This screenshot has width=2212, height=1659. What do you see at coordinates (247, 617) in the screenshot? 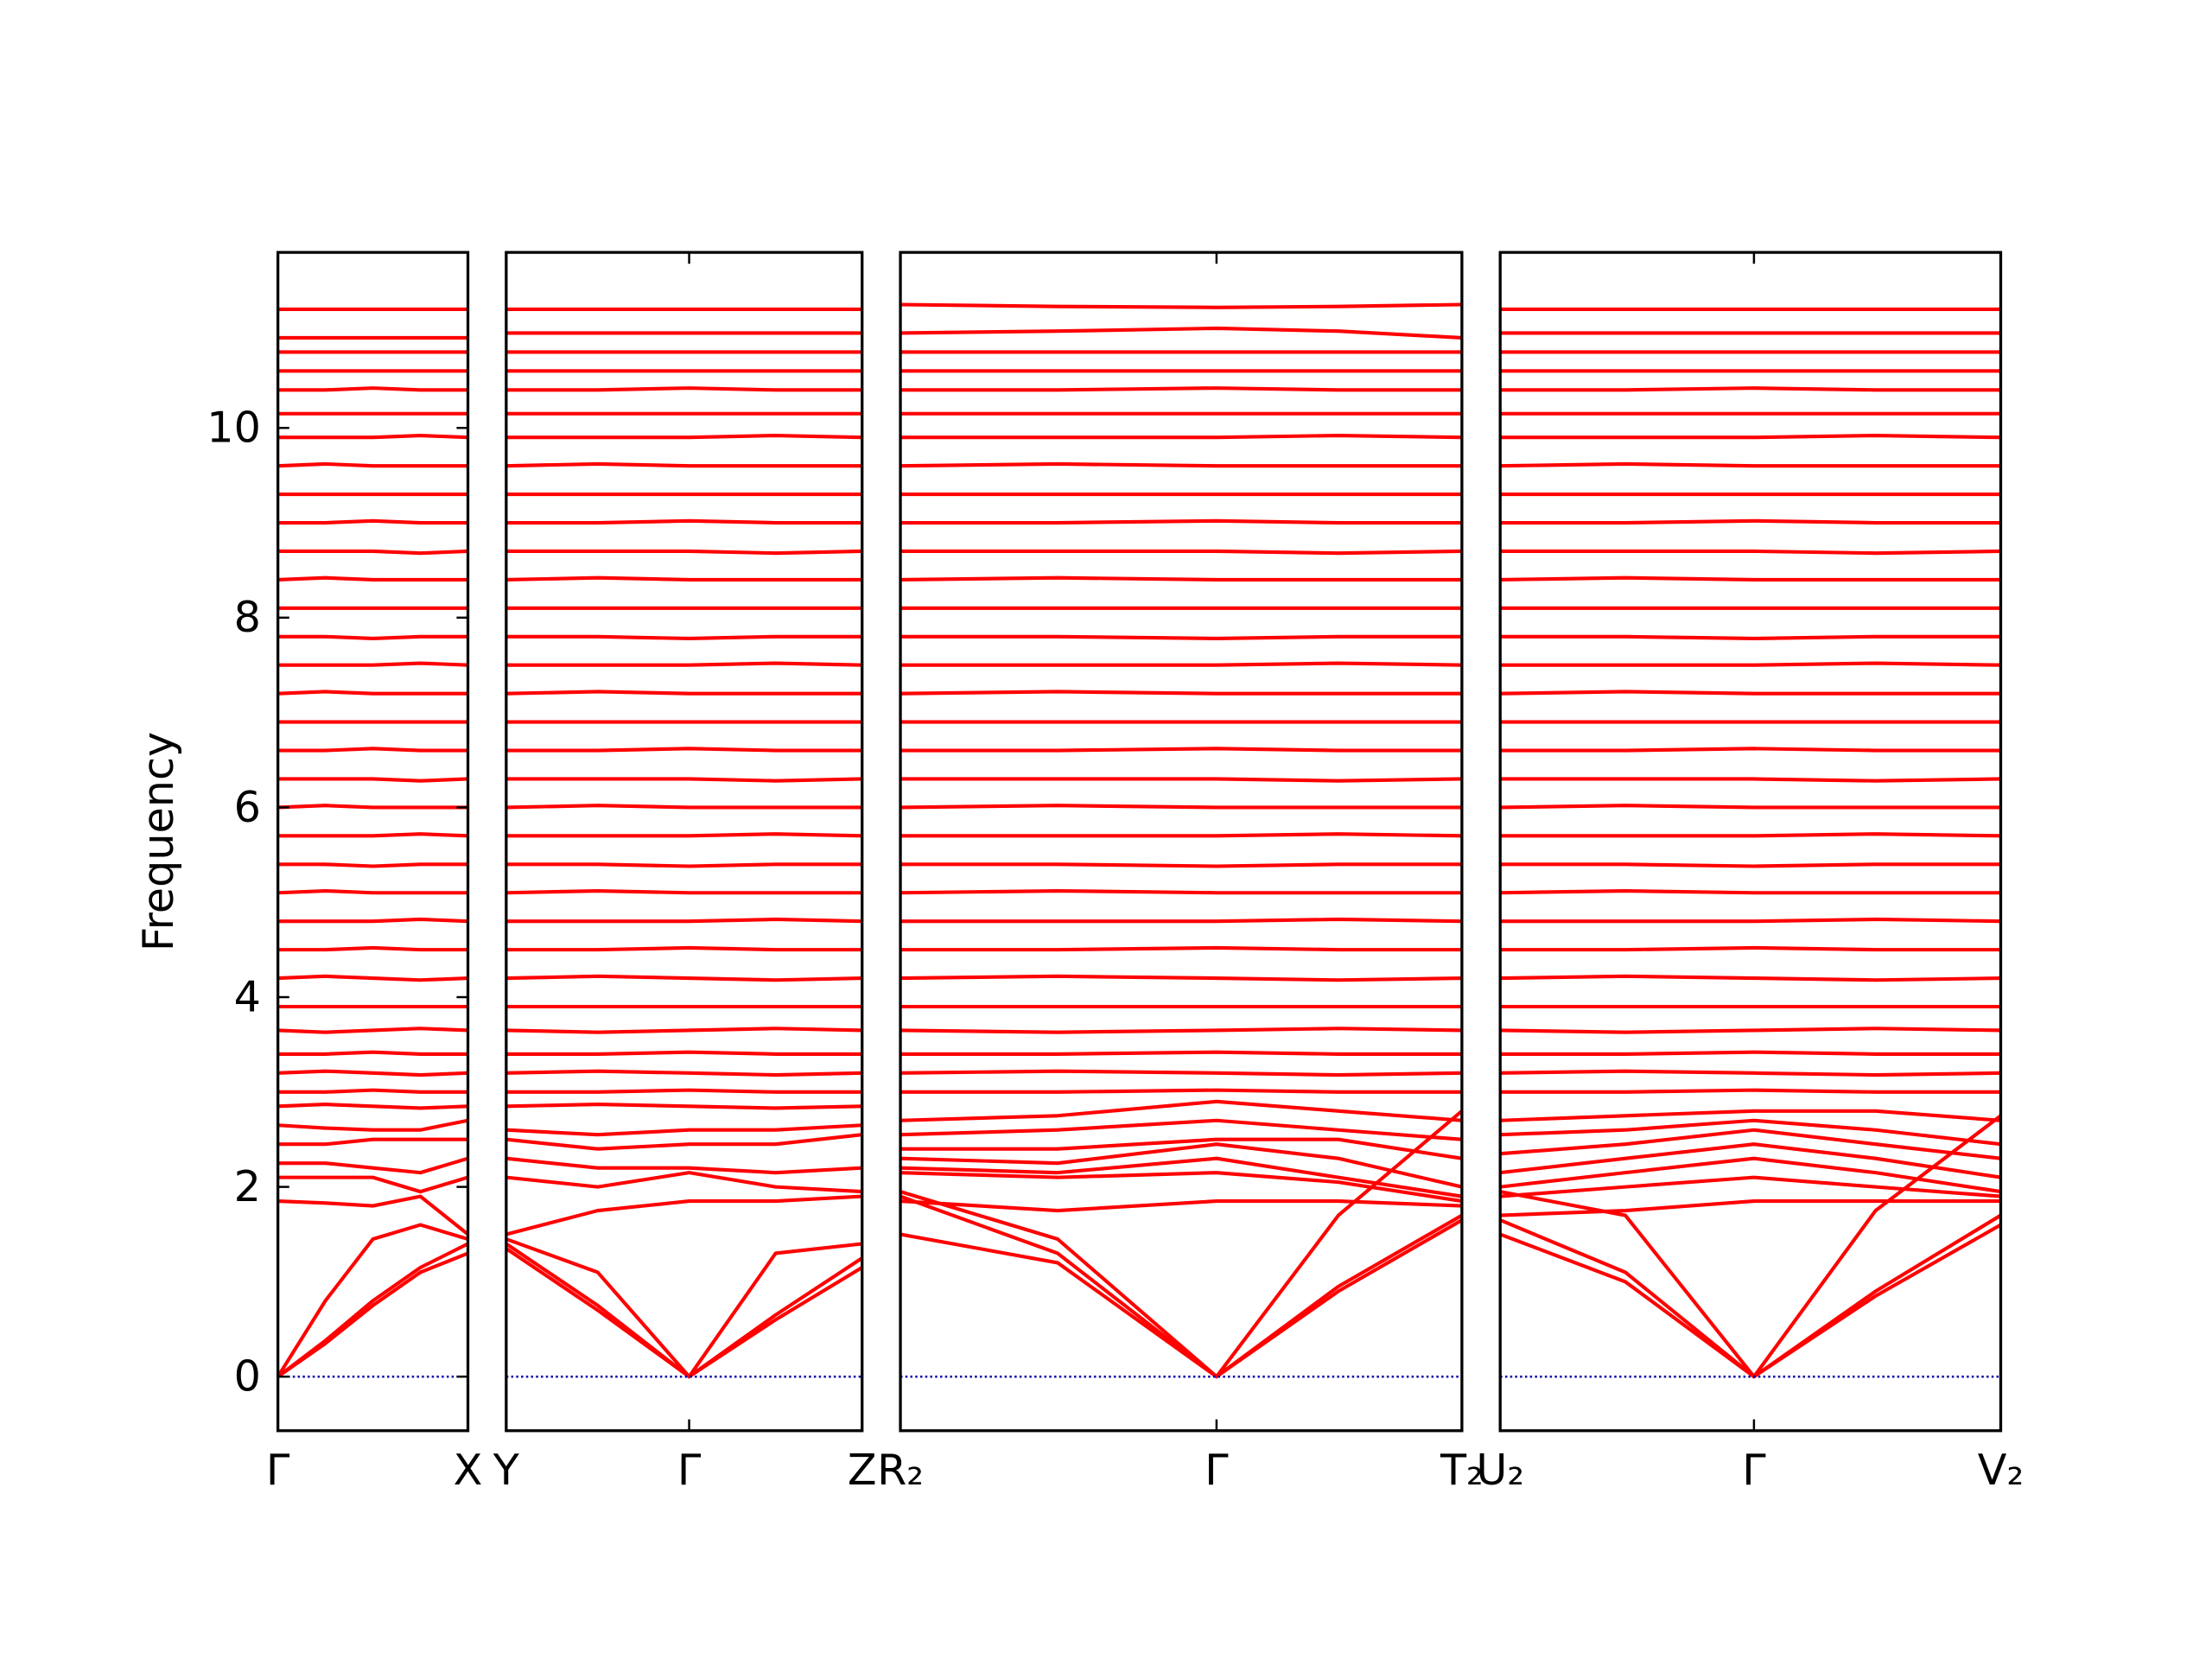
I see `y-tick-label: 8` at bounding box center [247, 617].